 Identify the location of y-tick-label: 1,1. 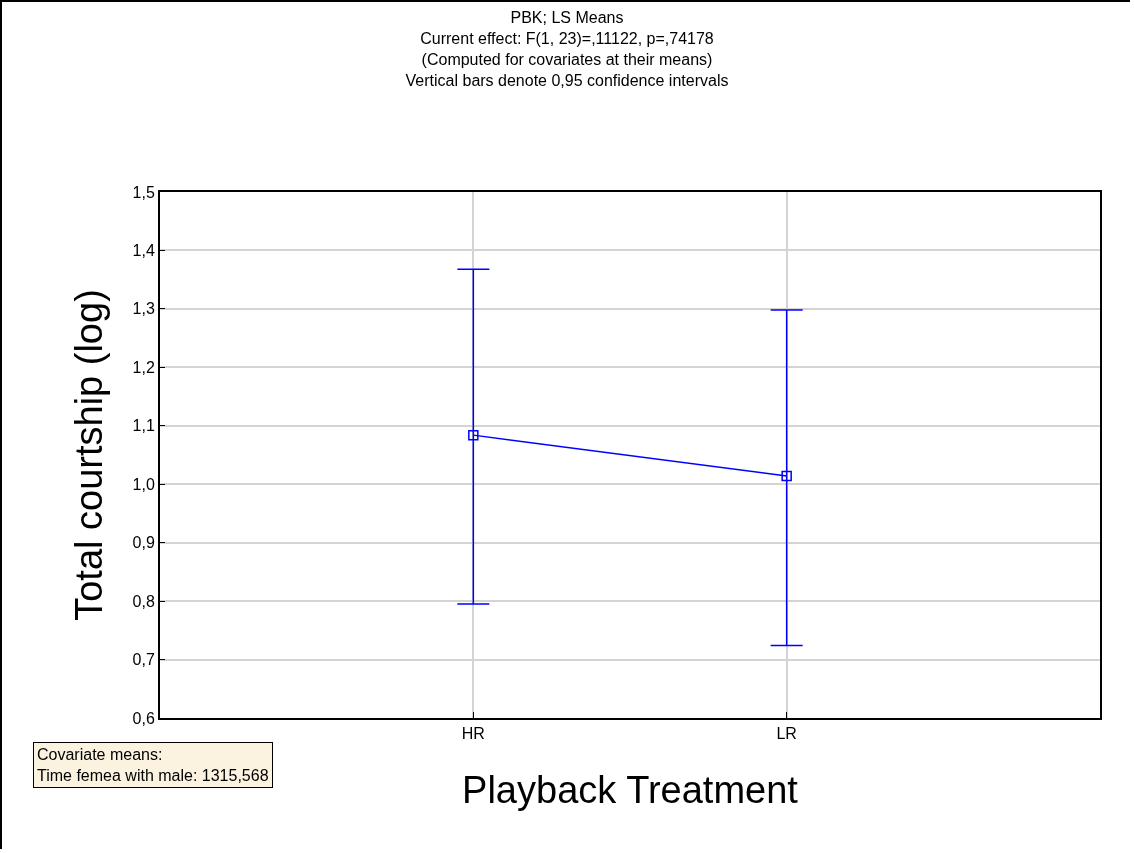
(143, 426).